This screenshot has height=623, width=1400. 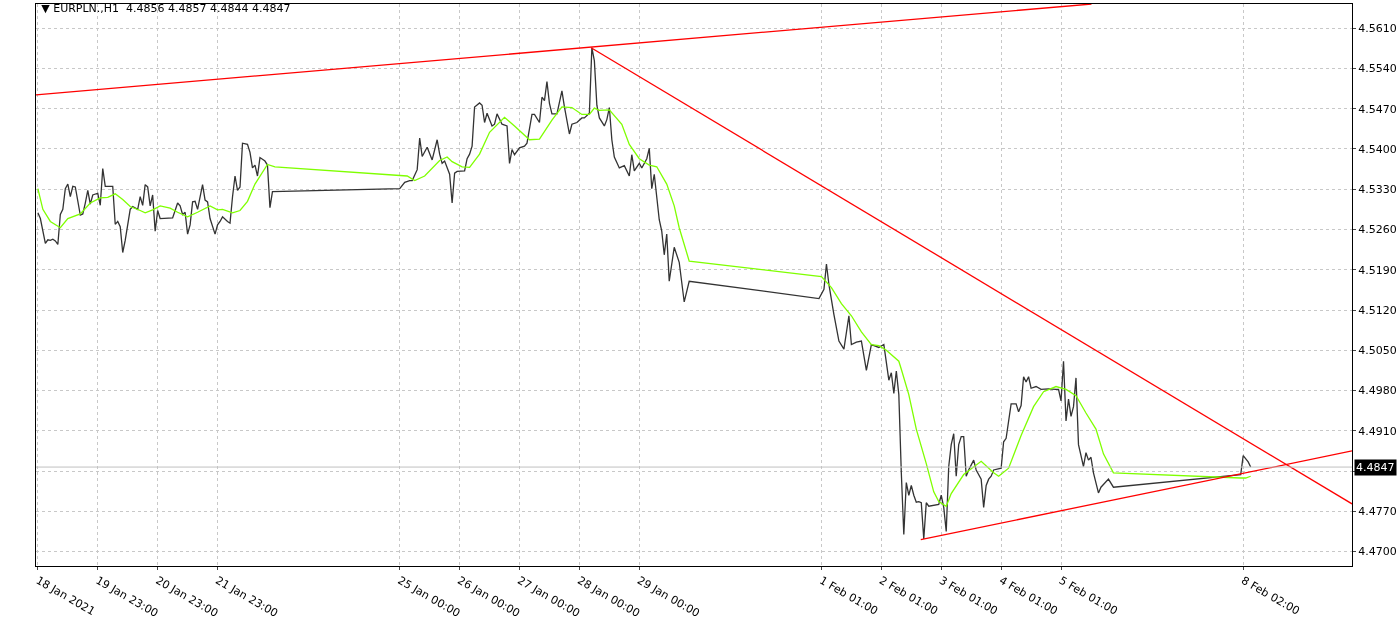 What do you see at coordinates (1377, 190) in the screenshot?
I see `y-tick-label: 4.5330` at bounding box center [1377, 190].